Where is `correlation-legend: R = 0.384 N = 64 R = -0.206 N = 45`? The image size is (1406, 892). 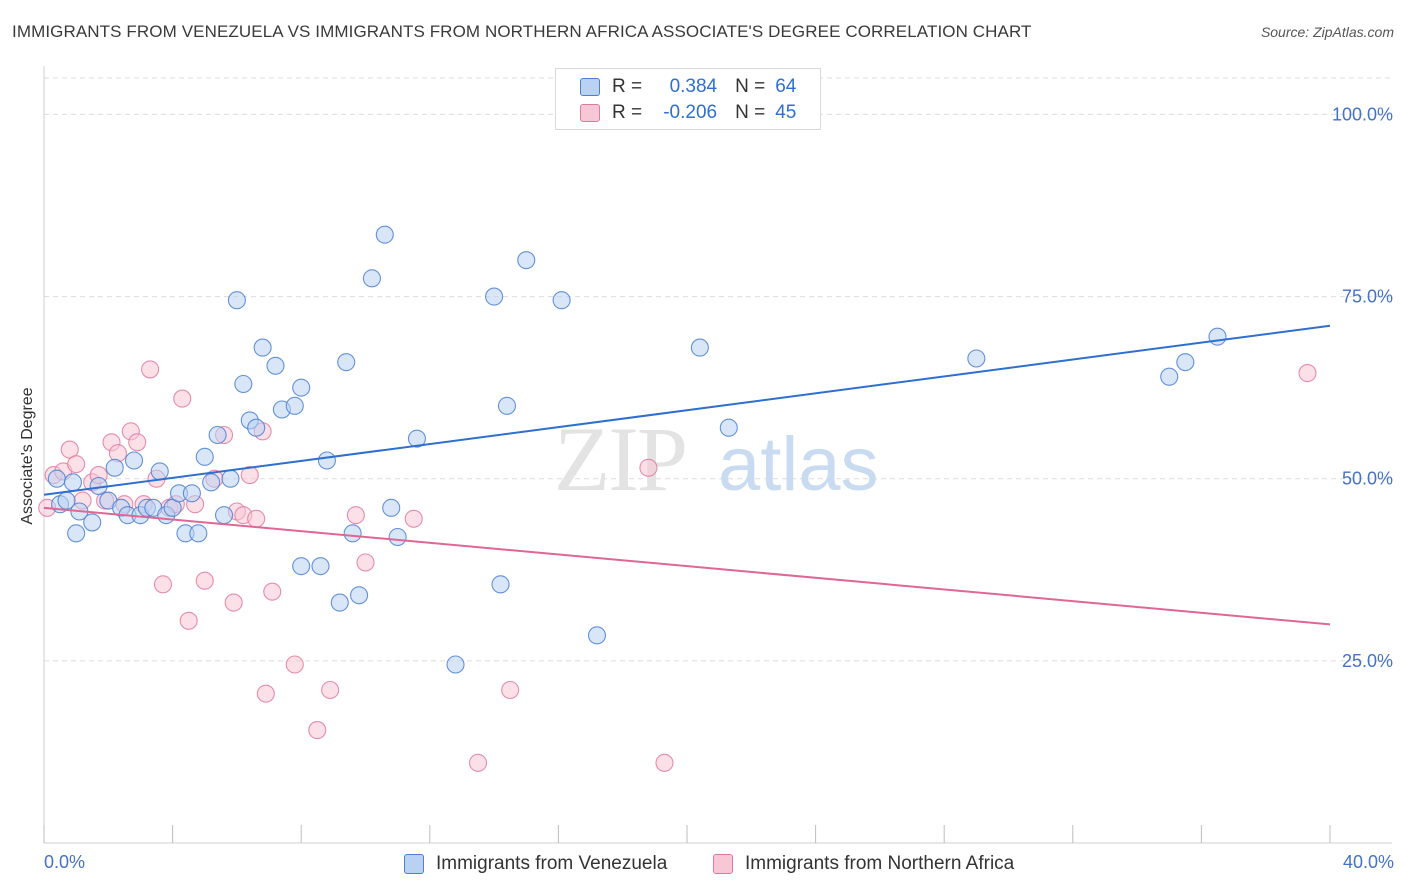 correlation-legend: R = 0.384 N = 64 R = -0.206 N = 45 is located at coordinates (688, 99).